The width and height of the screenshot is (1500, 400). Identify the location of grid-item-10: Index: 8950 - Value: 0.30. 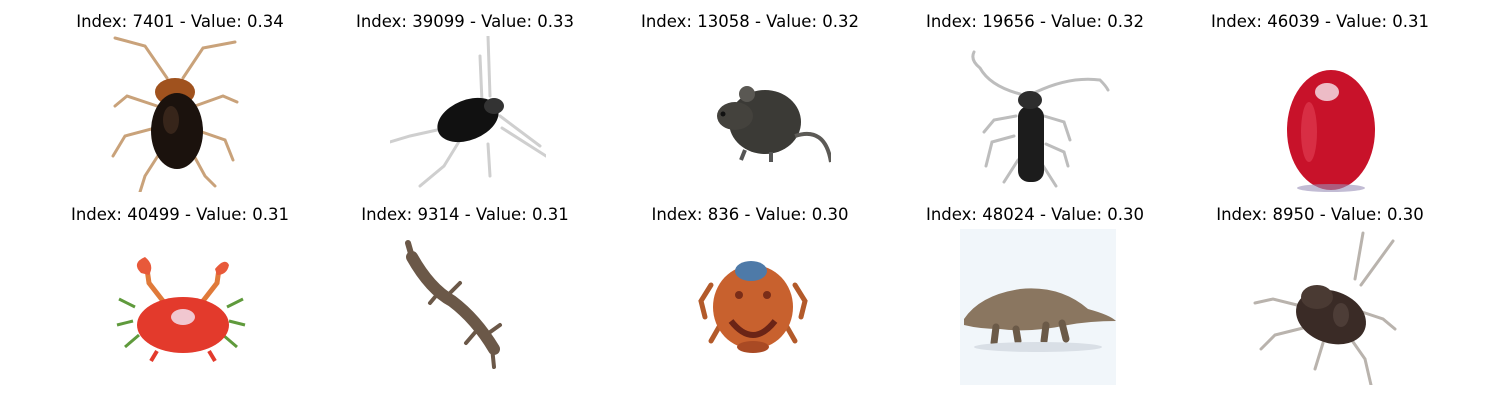
(1320, 293).